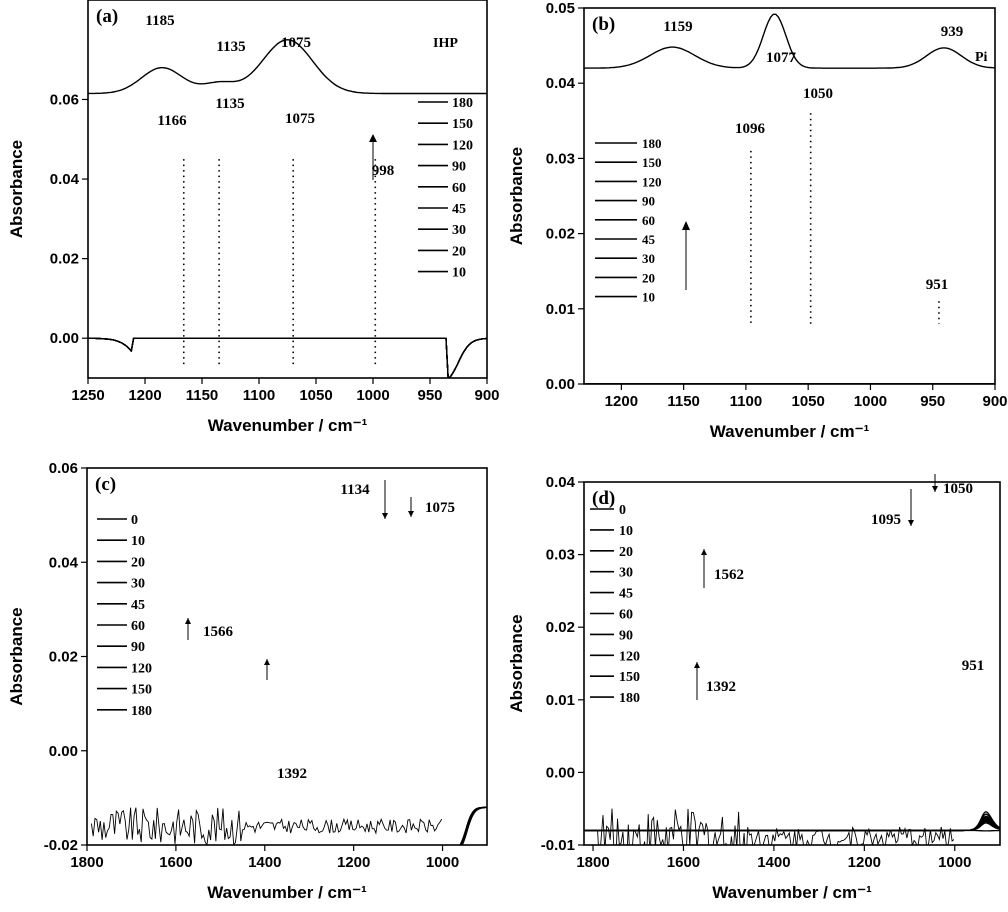 The width and height of the screenshot is (1008, 912). What do you see at coordinates (781, 58) in the screenshot?
I see `reference-peak-1077: 1077` at bounding box center [781, 58].